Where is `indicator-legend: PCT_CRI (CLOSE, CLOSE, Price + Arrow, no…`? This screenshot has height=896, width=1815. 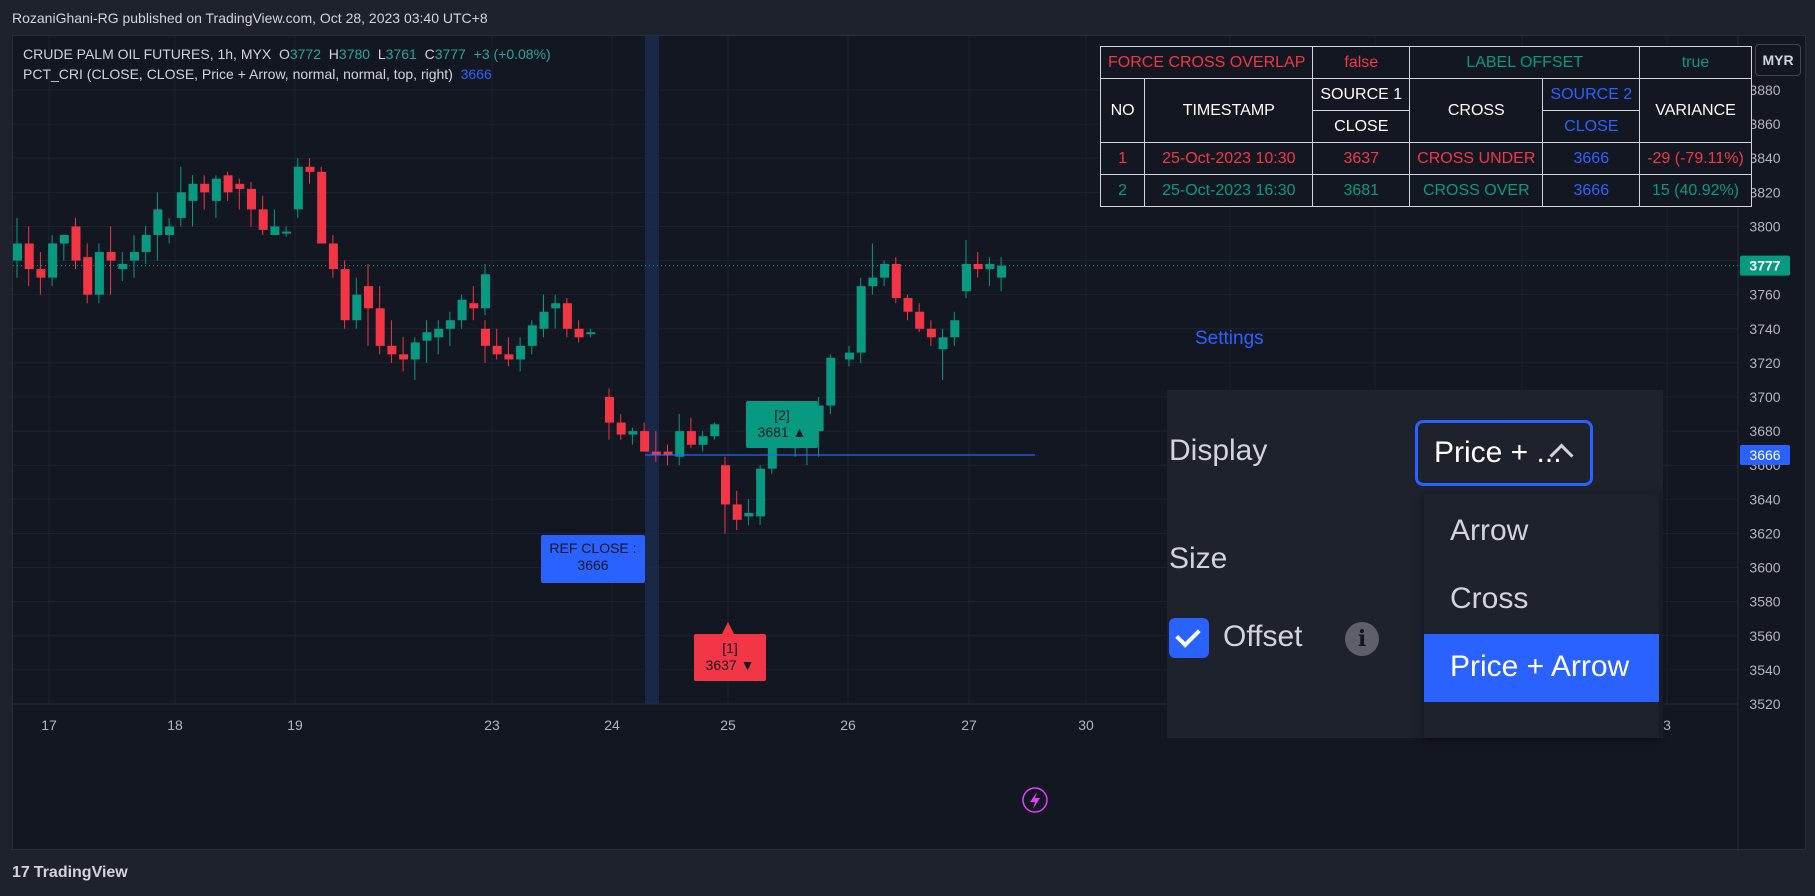
indicator-legend: PCT_CRI (CLOSE, CLOSE, Price + Arrow, no… is located at coordinates (257, 74).